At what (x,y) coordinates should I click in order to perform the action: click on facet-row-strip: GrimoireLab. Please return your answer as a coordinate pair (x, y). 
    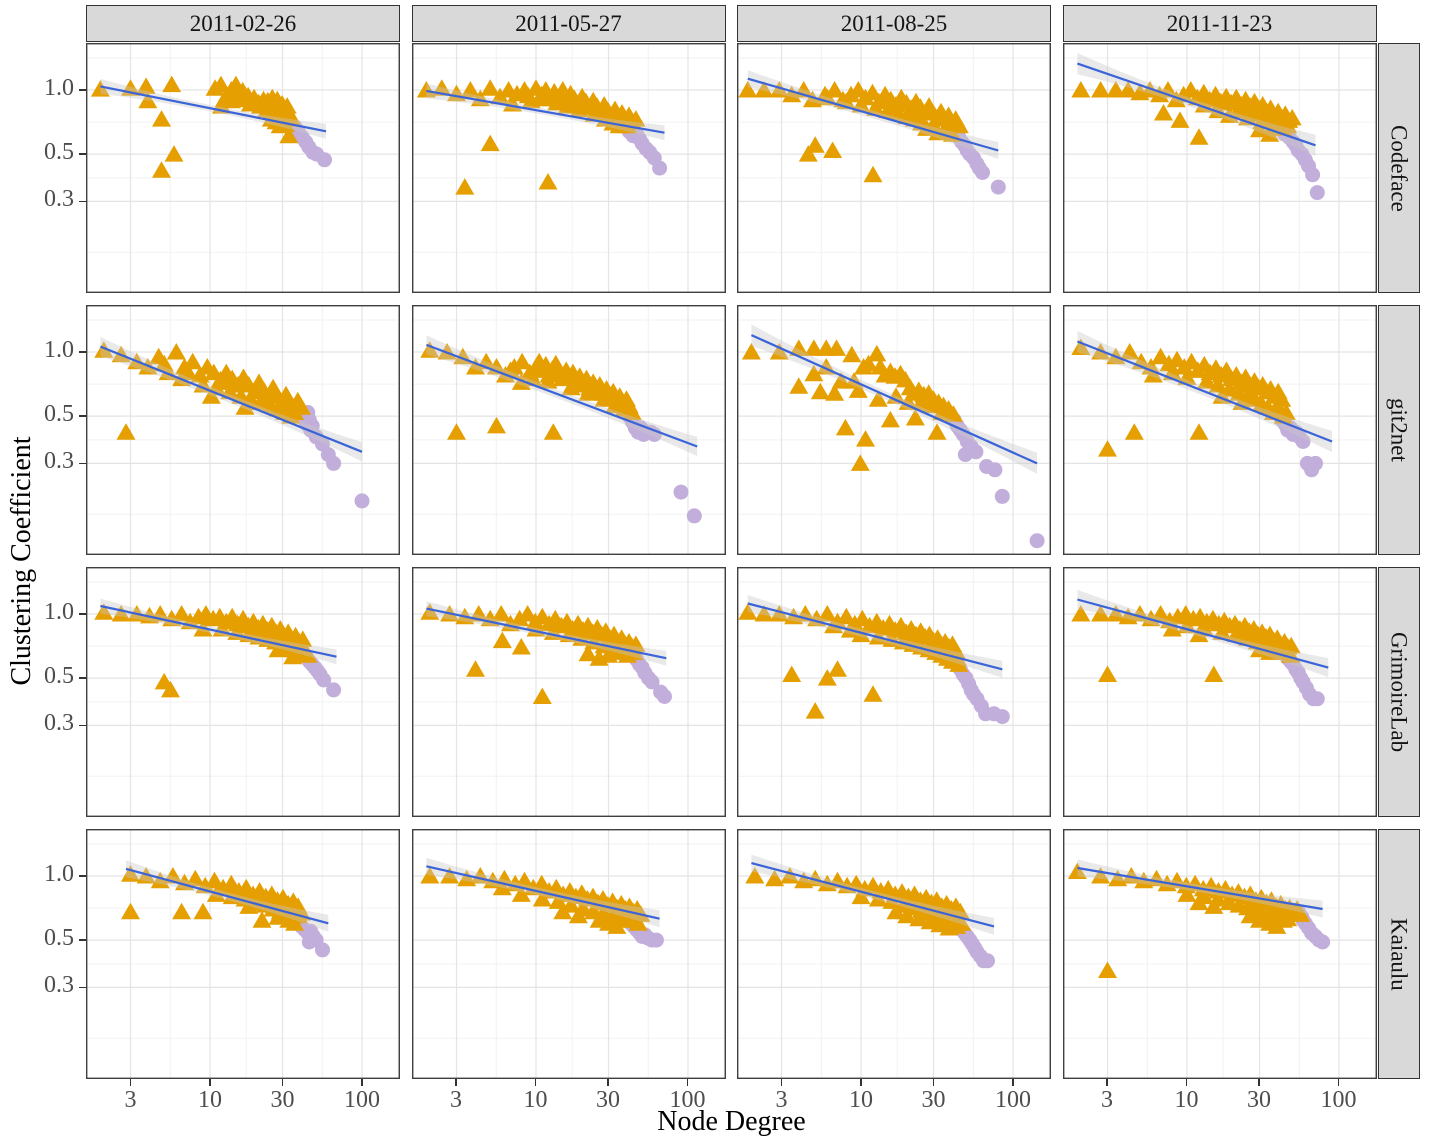
    Looking at the image, I should click on (1398, 692).